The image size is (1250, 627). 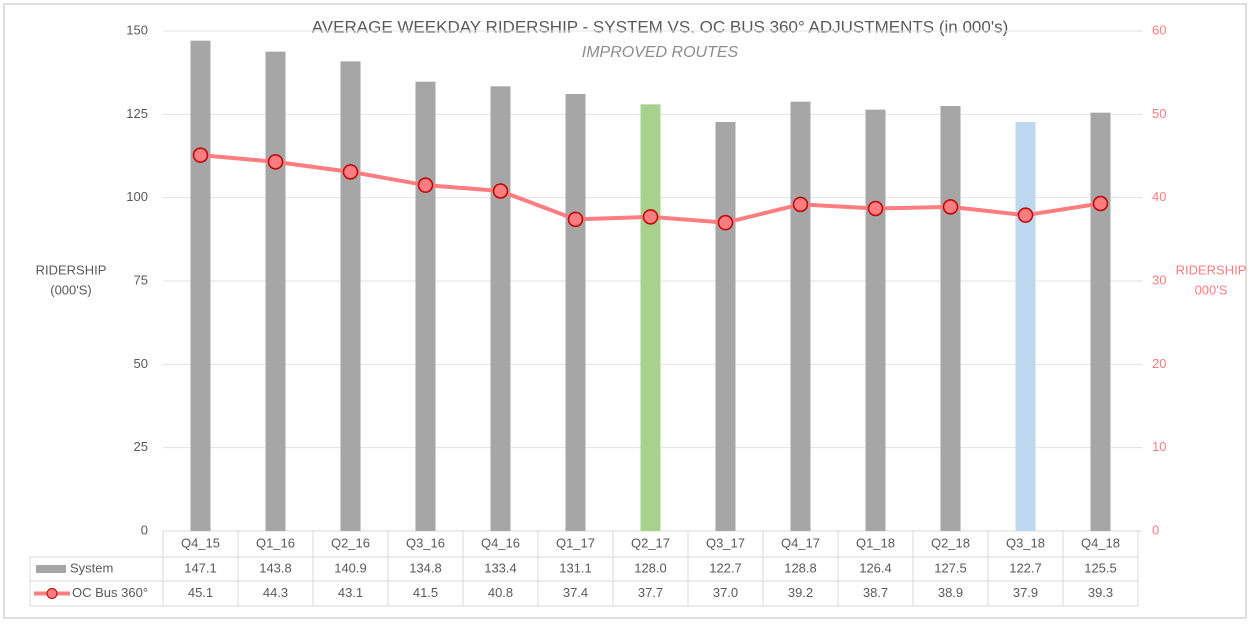 I want to click on y-tick-label: 100, so click(x=137, y=196).